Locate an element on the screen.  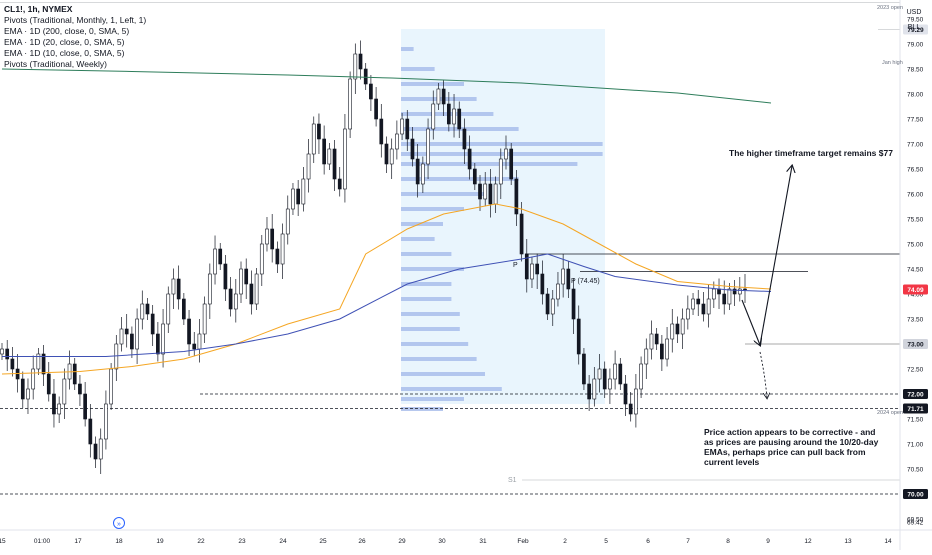
replay-icon: » is located at coordinates (119, 523).